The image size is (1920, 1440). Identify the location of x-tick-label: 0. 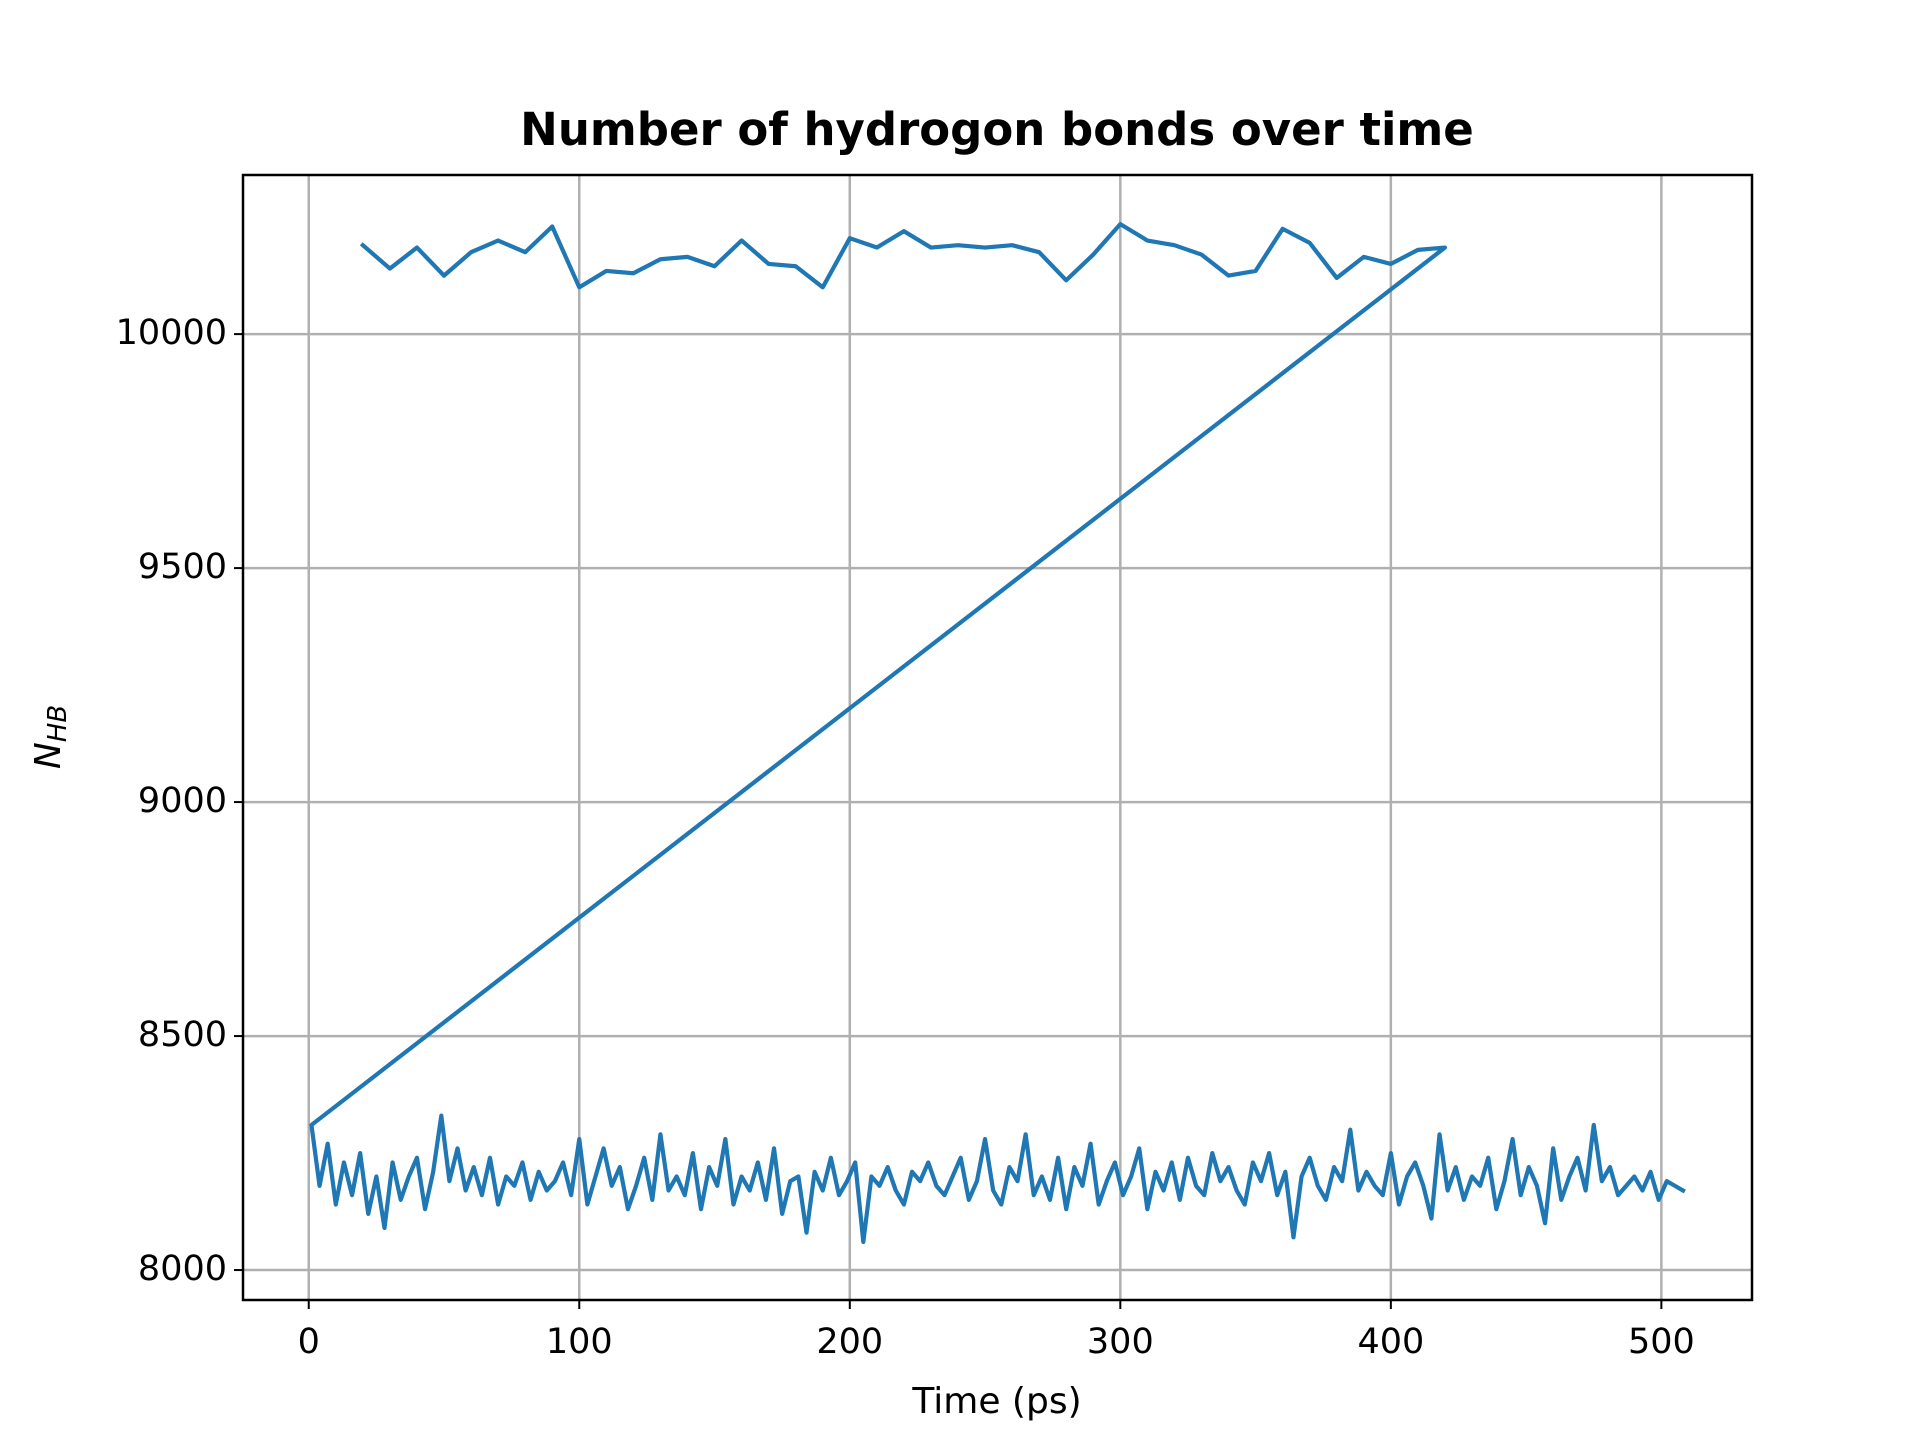
(309, 1342).